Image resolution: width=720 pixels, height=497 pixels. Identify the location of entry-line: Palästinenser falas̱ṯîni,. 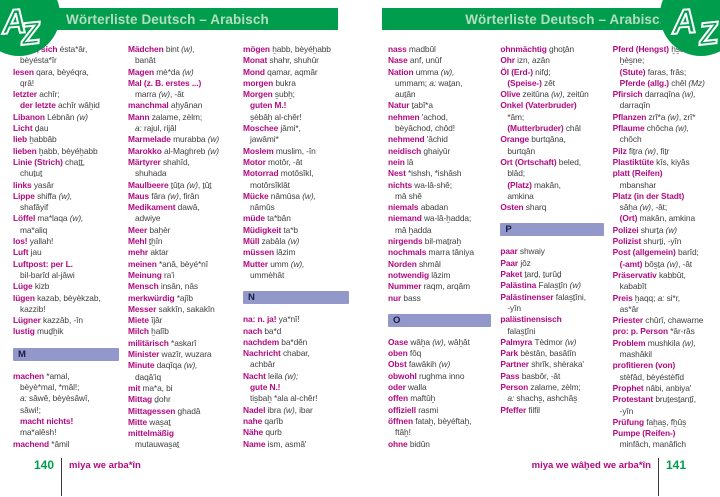
(551, 297).